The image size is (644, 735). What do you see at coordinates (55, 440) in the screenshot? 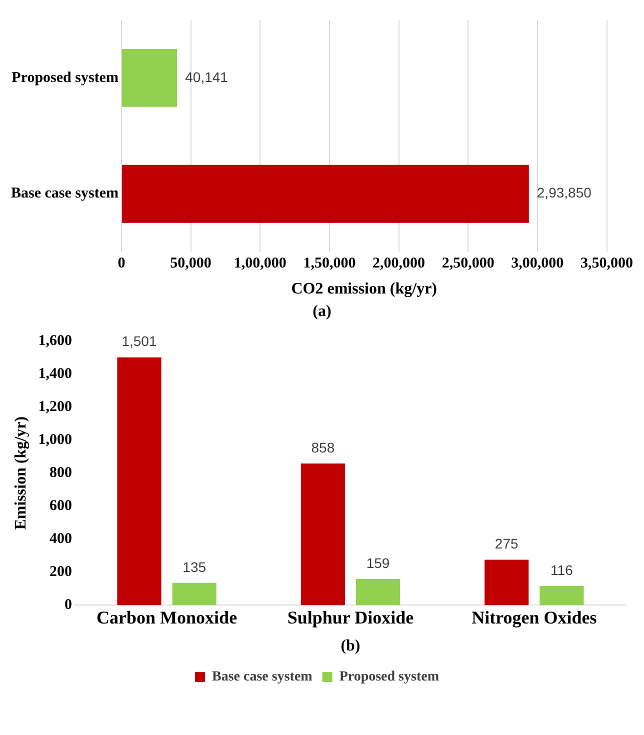
I see `y-tick-label: 1,000` at bounding box center [55, 440].